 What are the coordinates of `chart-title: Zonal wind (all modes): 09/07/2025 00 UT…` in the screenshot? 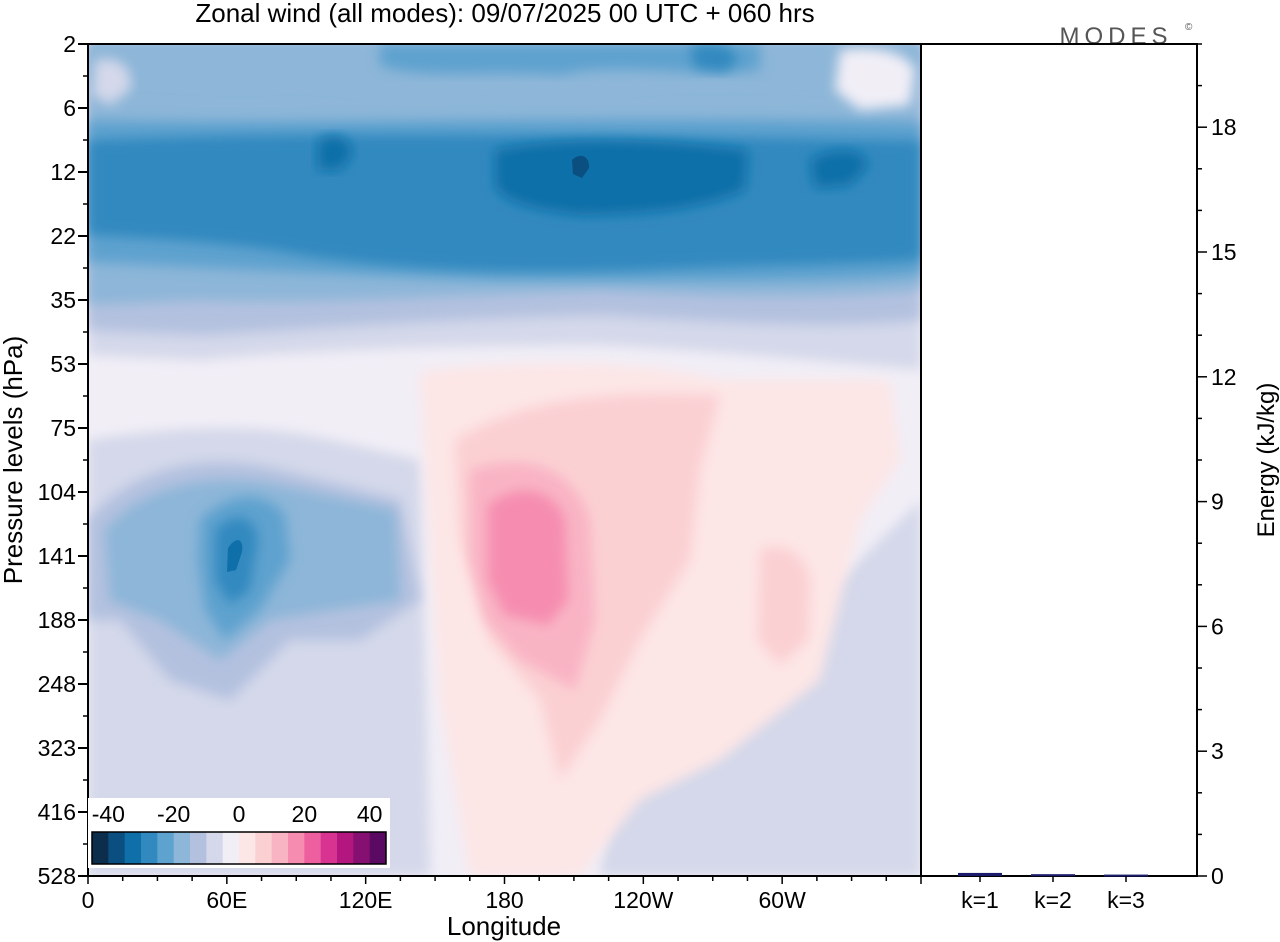 It's located at (504, 14).